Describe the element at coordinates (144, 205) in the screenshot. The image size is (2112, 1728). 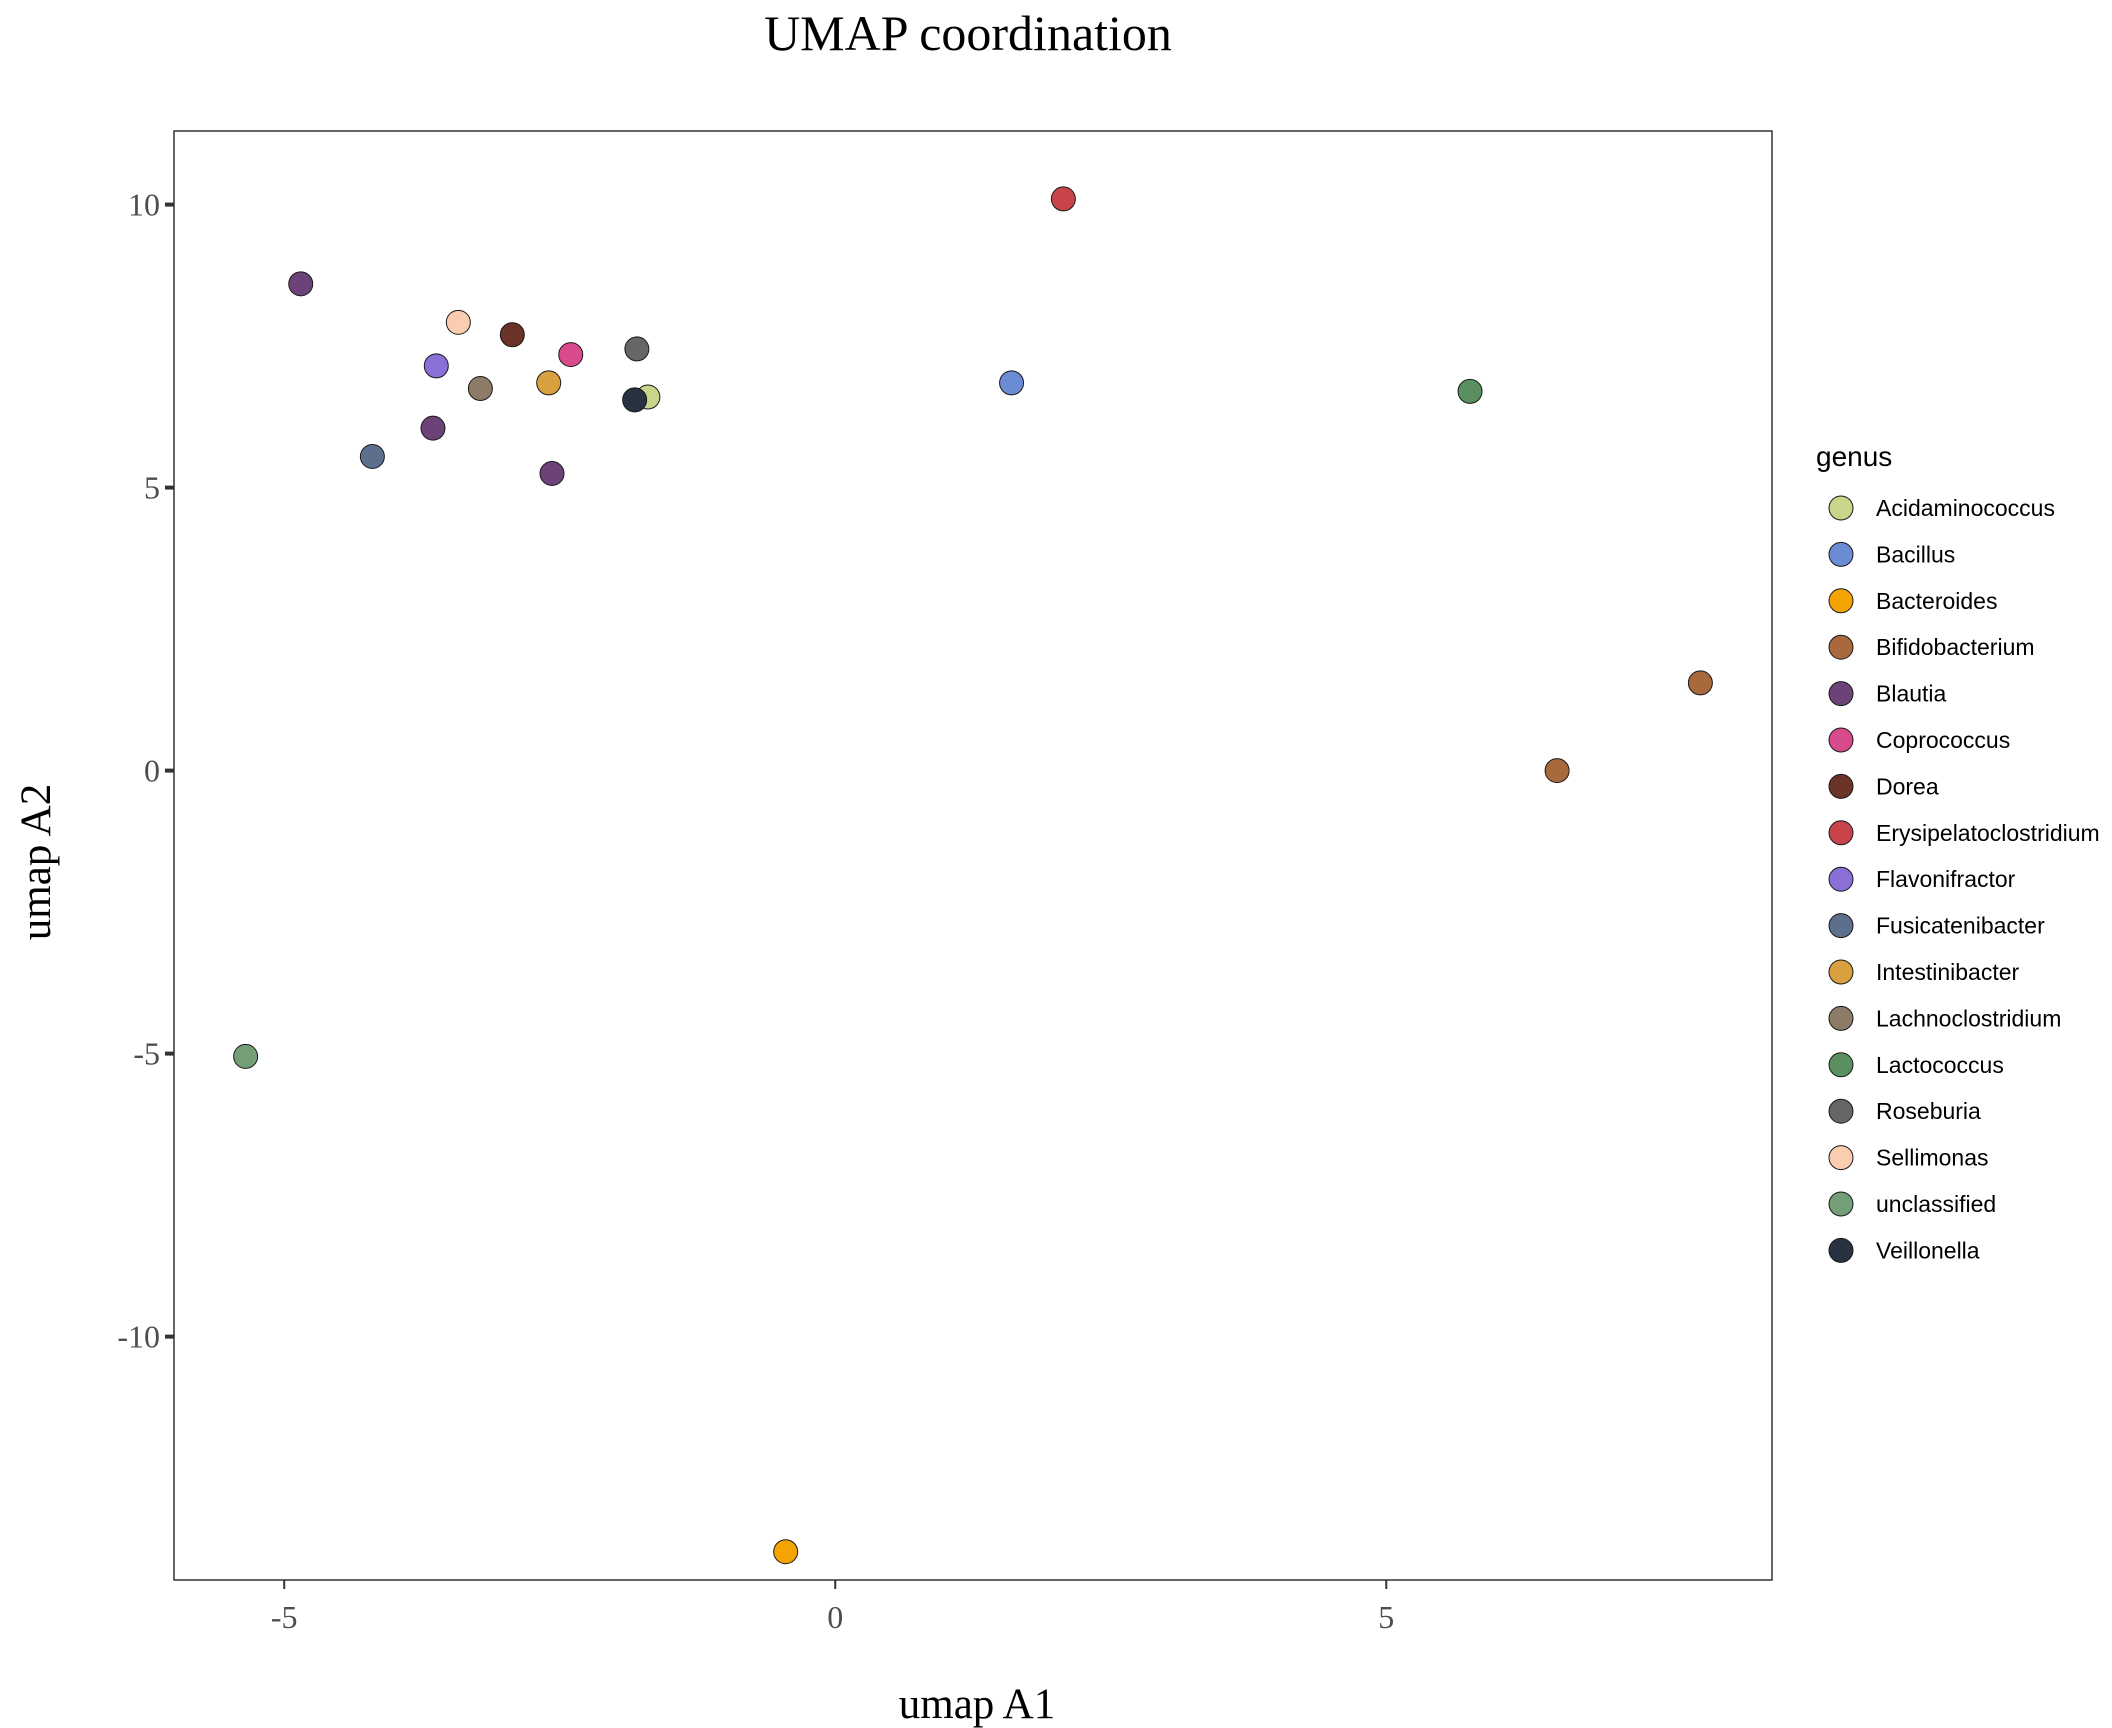
I see `y-tick-label: 10` at that location.